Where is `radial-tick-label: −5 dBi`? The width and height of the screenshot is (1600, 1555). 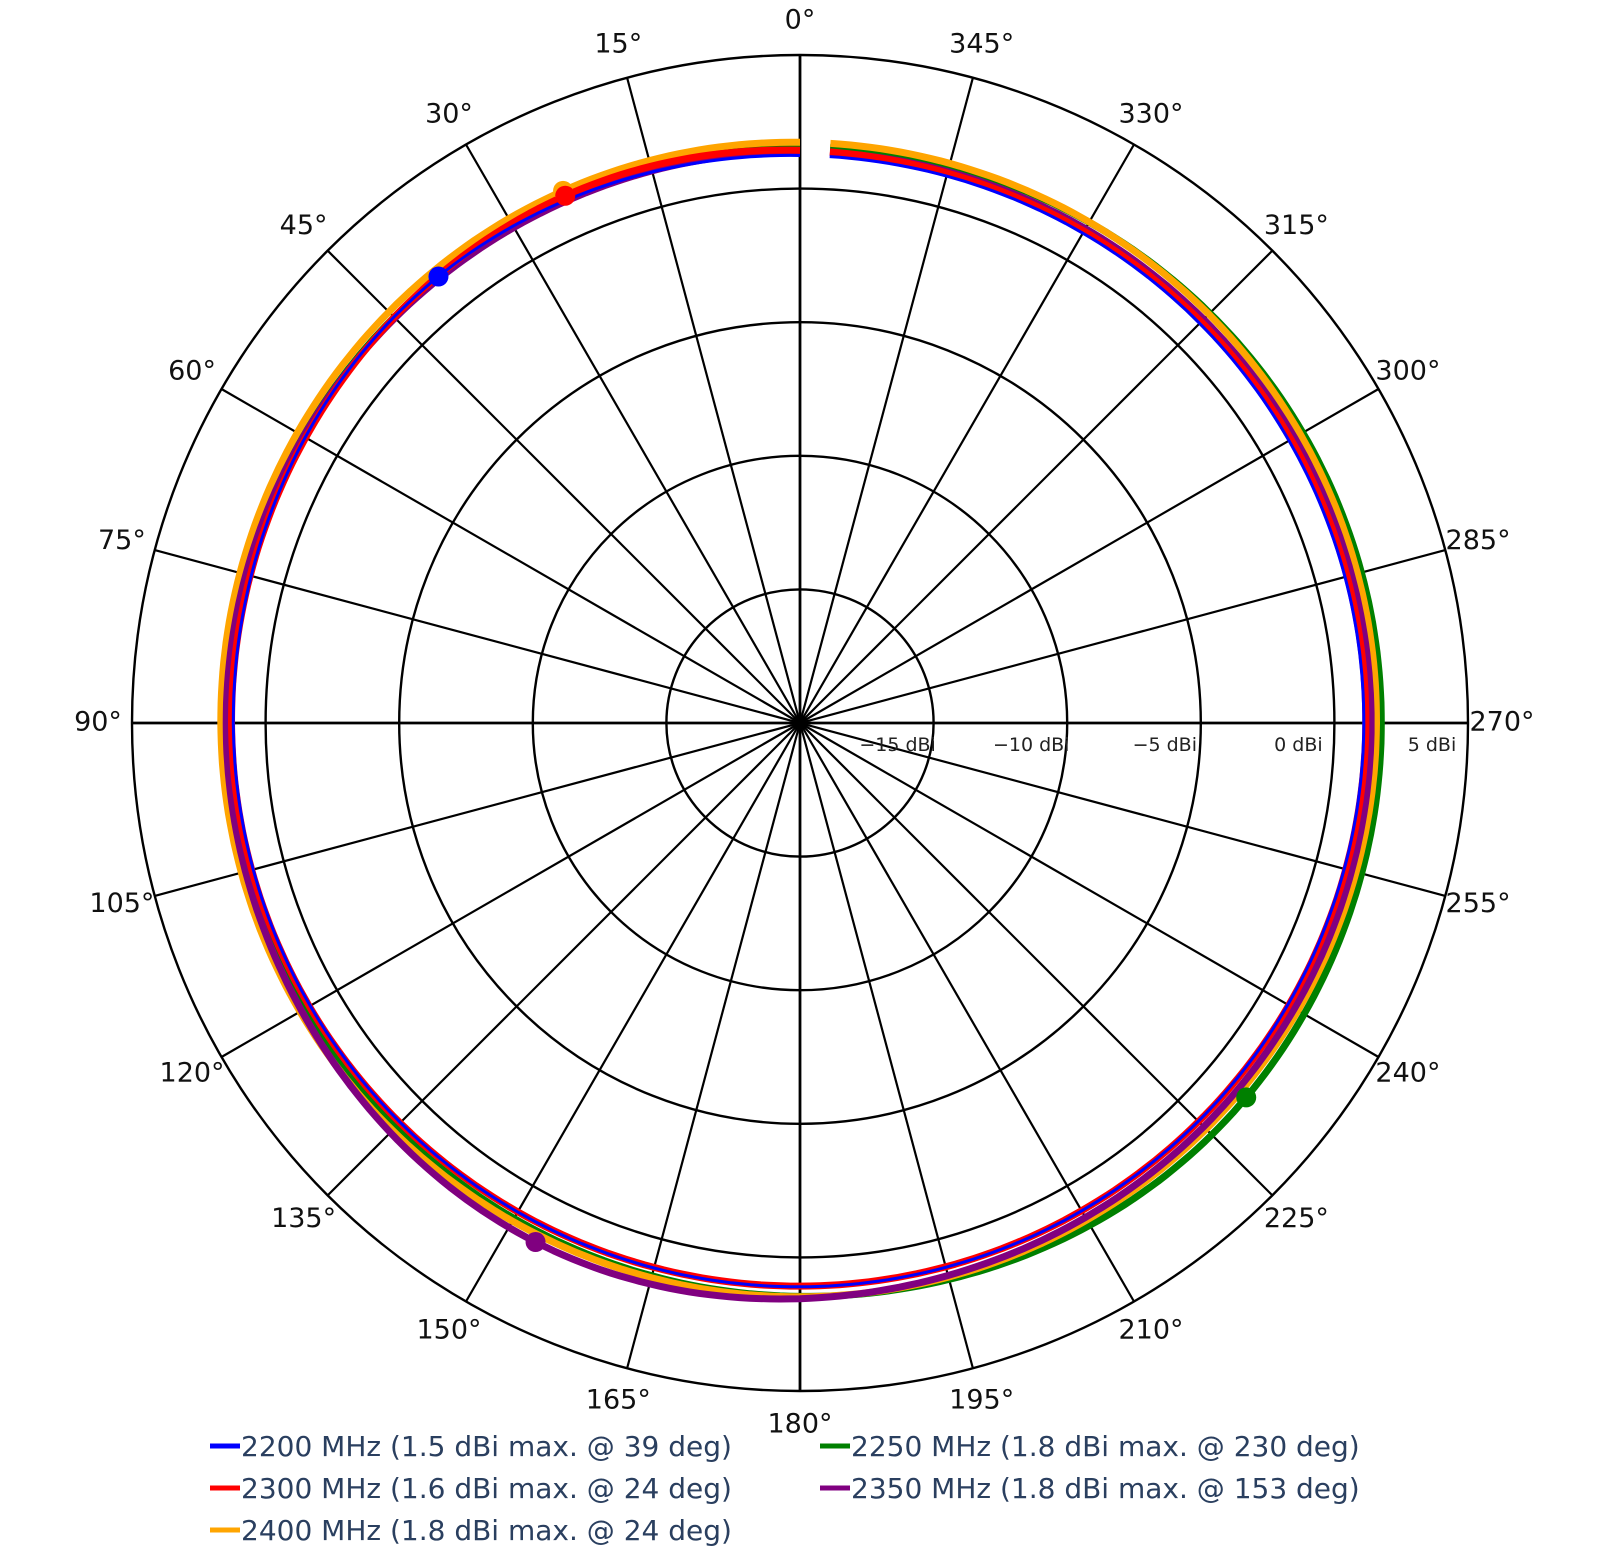 radial-tick-label: −5 dBi is located at coordinates (1165, 745).